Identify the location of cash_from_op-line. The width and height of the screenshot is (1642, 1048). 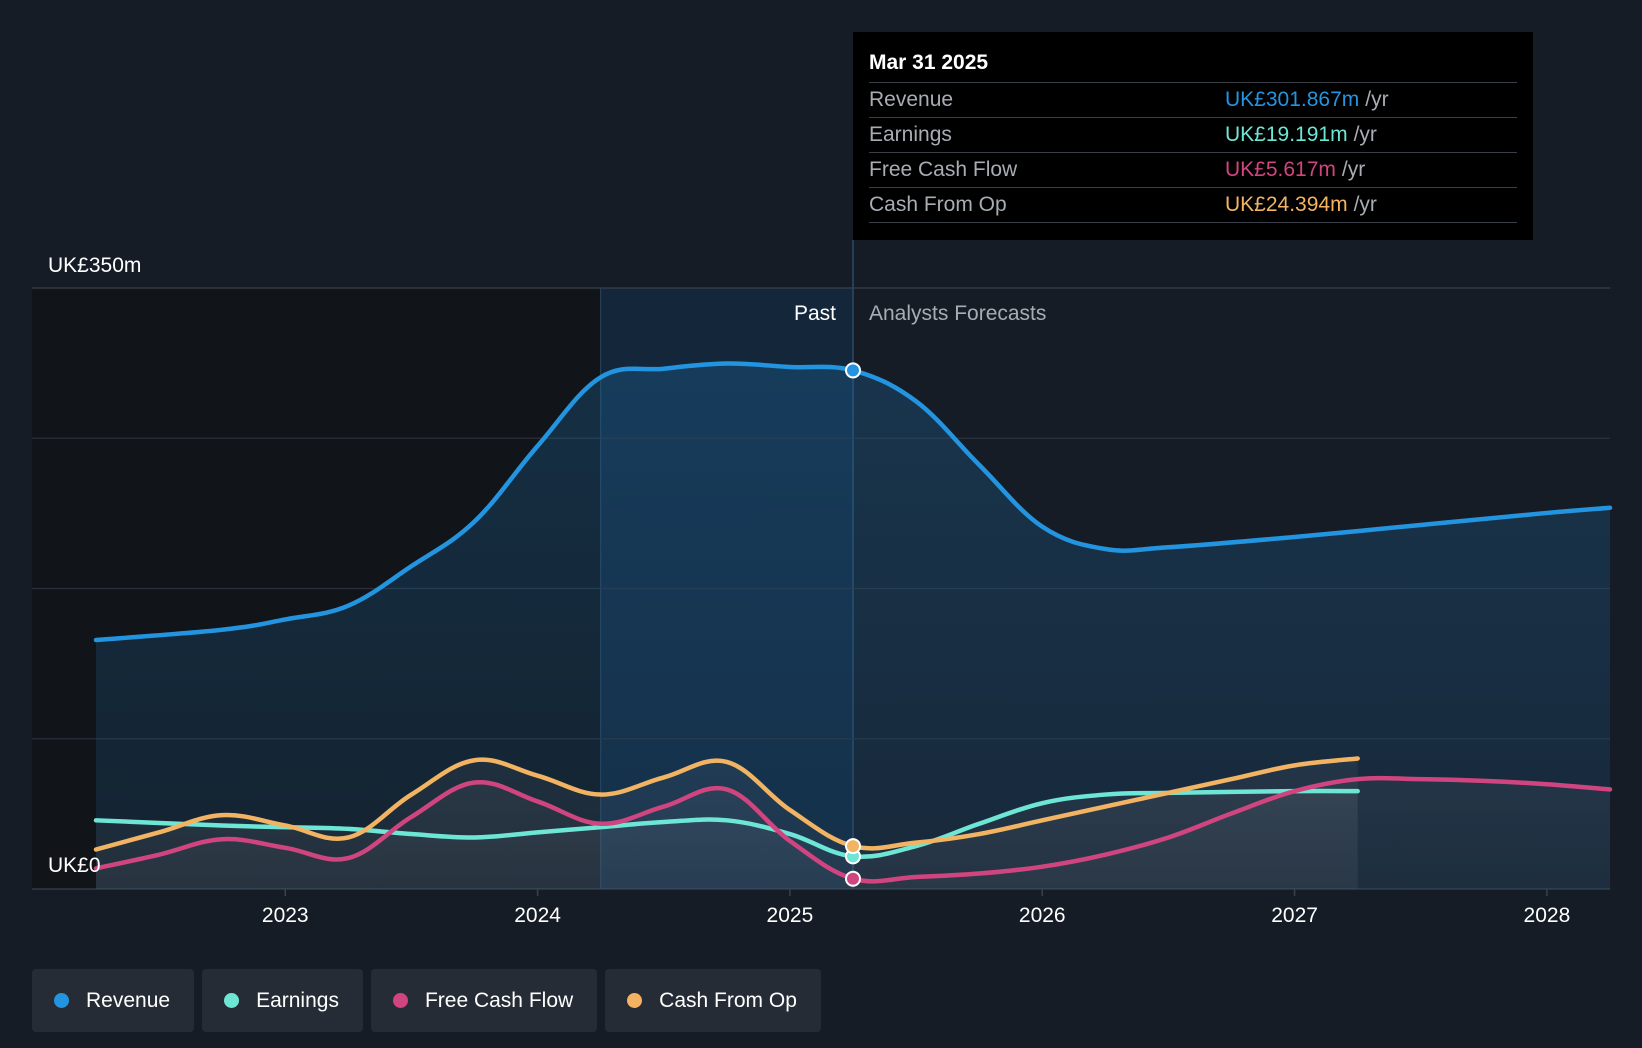
(726, 804).